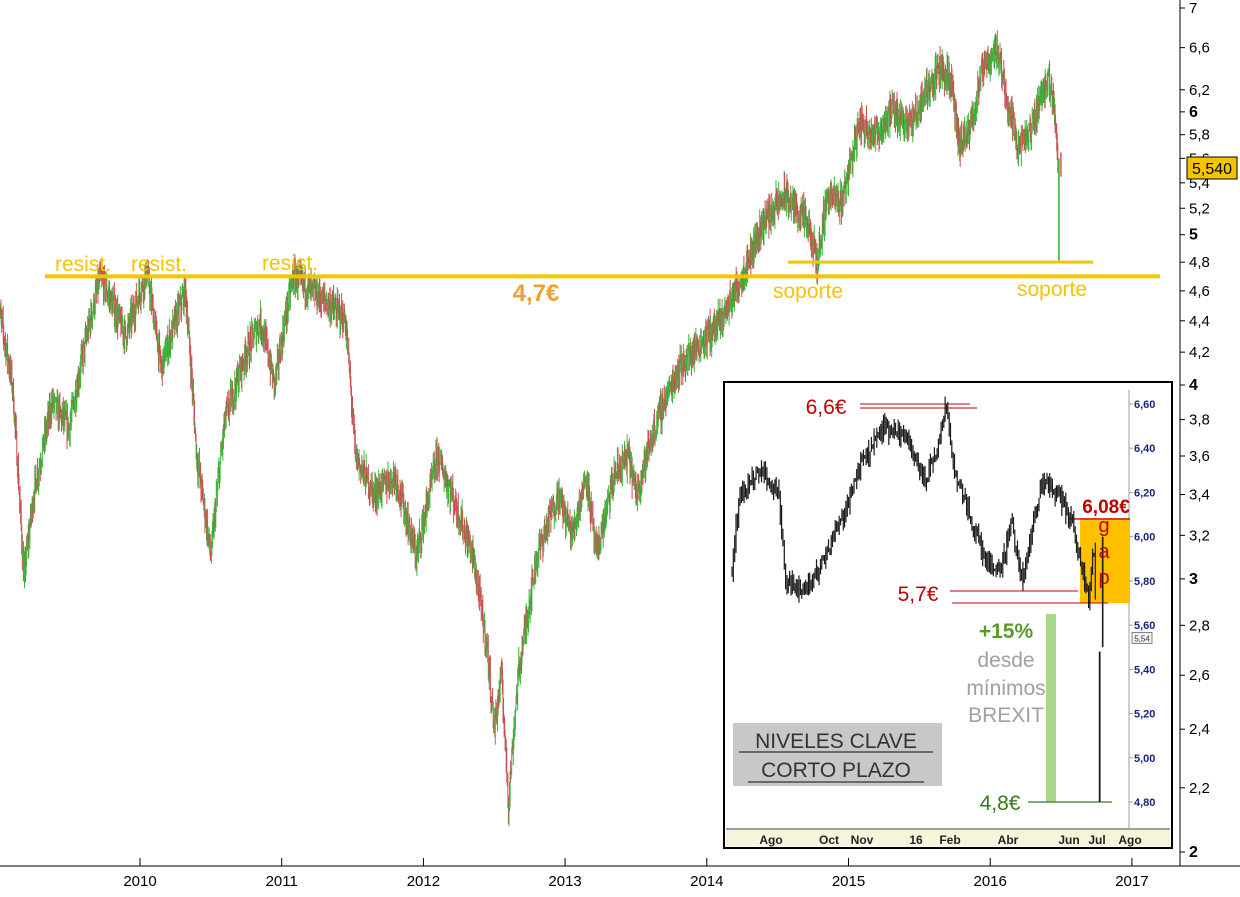 This screenshot has width=1240, height=897. I want to click on last-price-label: 5,540, so click(1212, 169).